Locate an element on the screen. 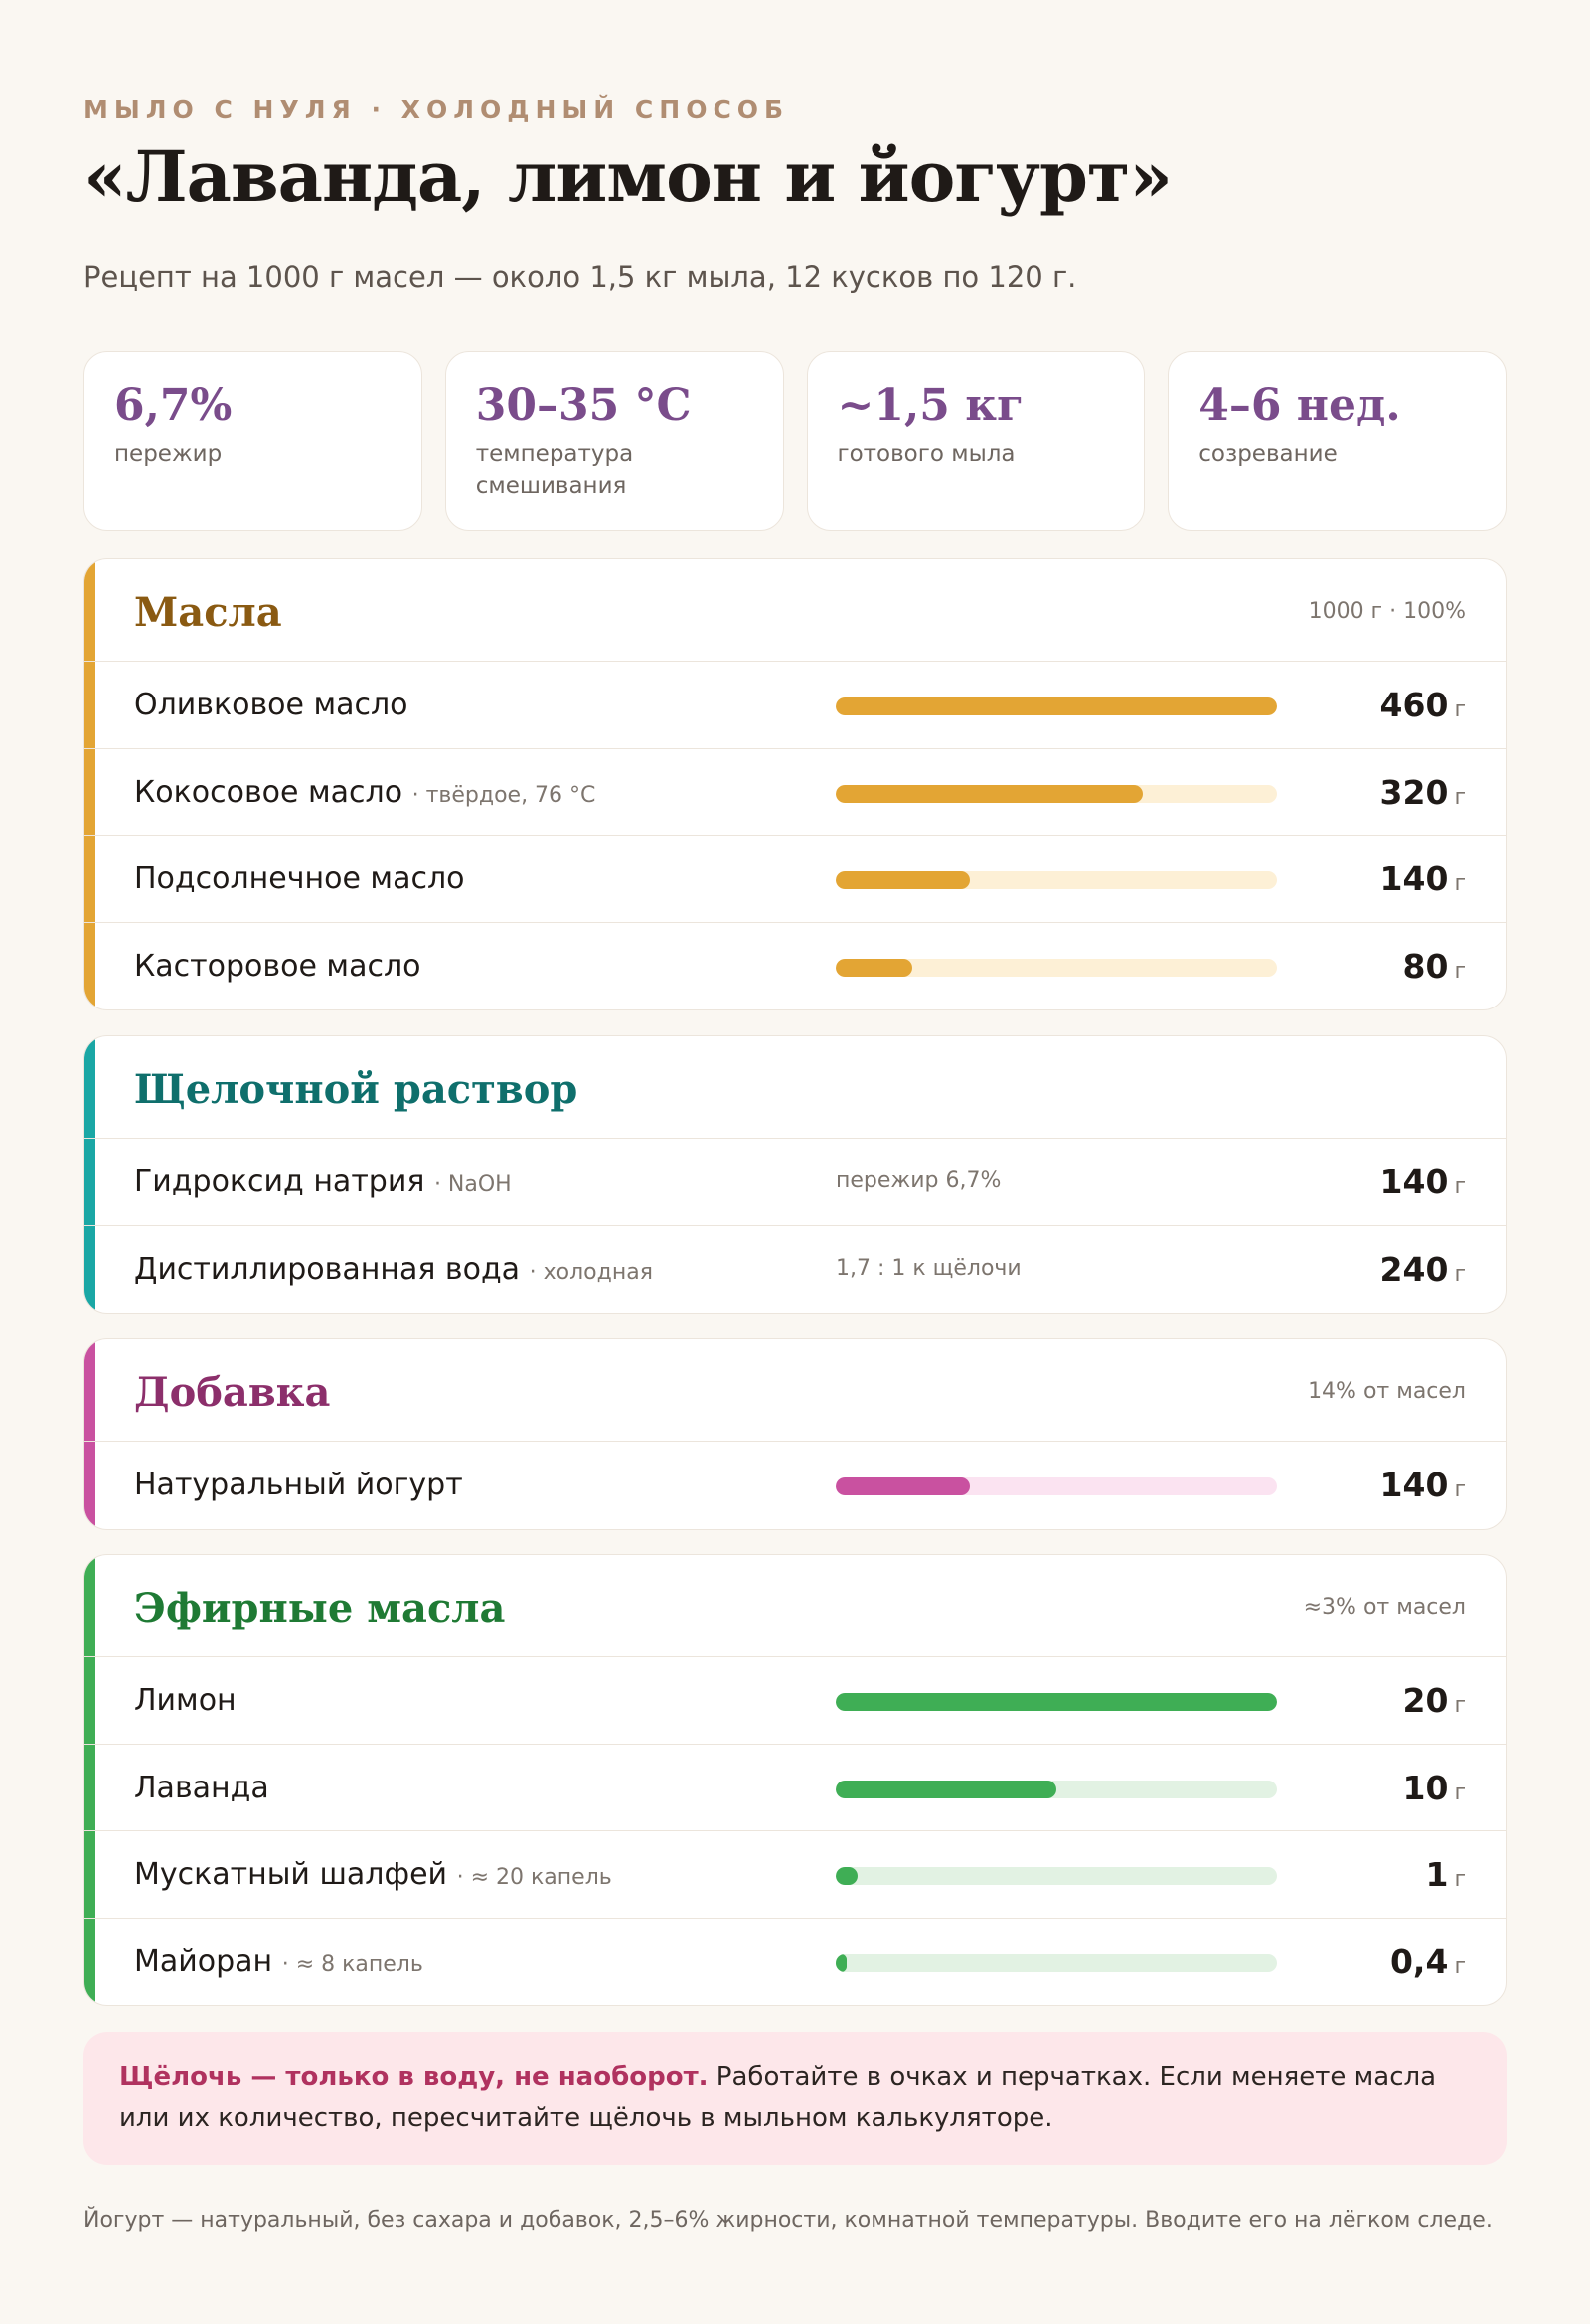 This screenshot has width=1590, height=2324. section-title: Эфирные масла is located at coordinates (320, 1608).